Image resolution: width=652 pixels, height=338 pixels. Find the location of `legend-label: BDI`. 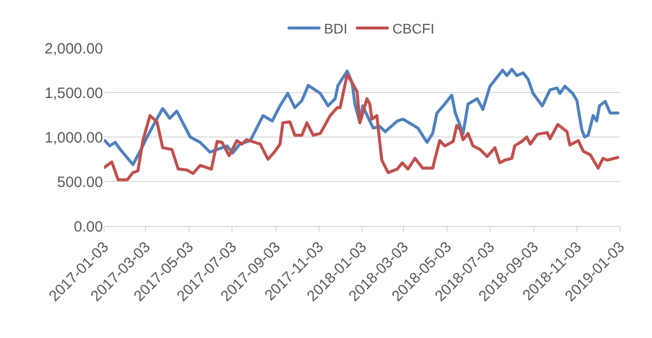

legend-label: BDI is located at coordinates (336, 28).